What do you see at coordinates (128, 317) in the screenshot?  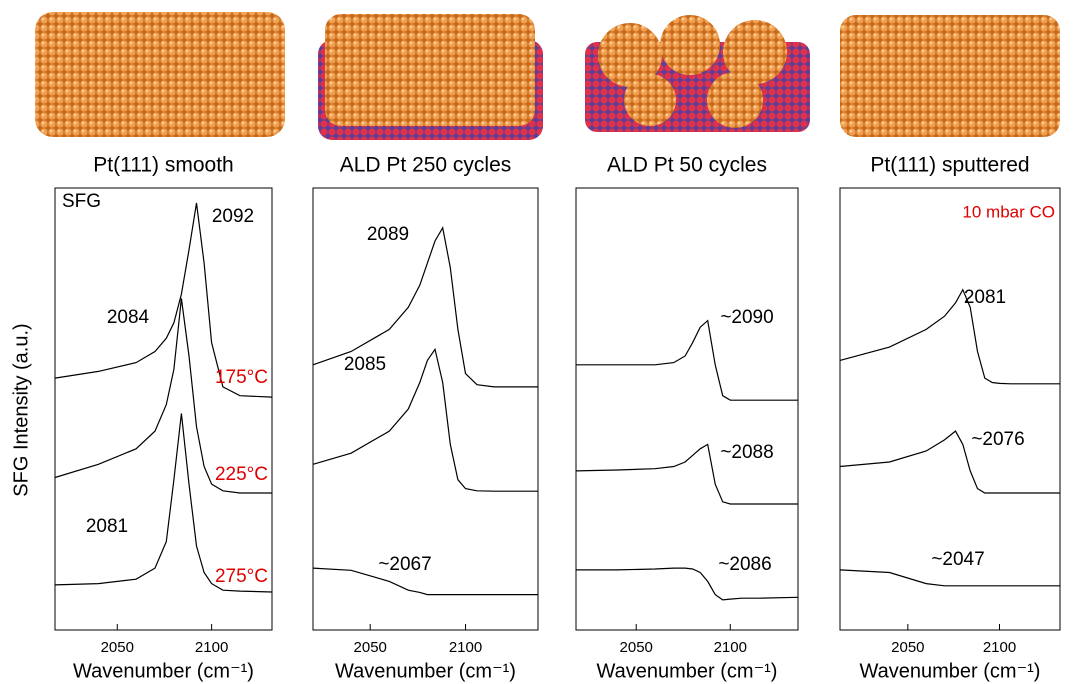 I see `annotation: 2084` at bounding box center [128, 317].